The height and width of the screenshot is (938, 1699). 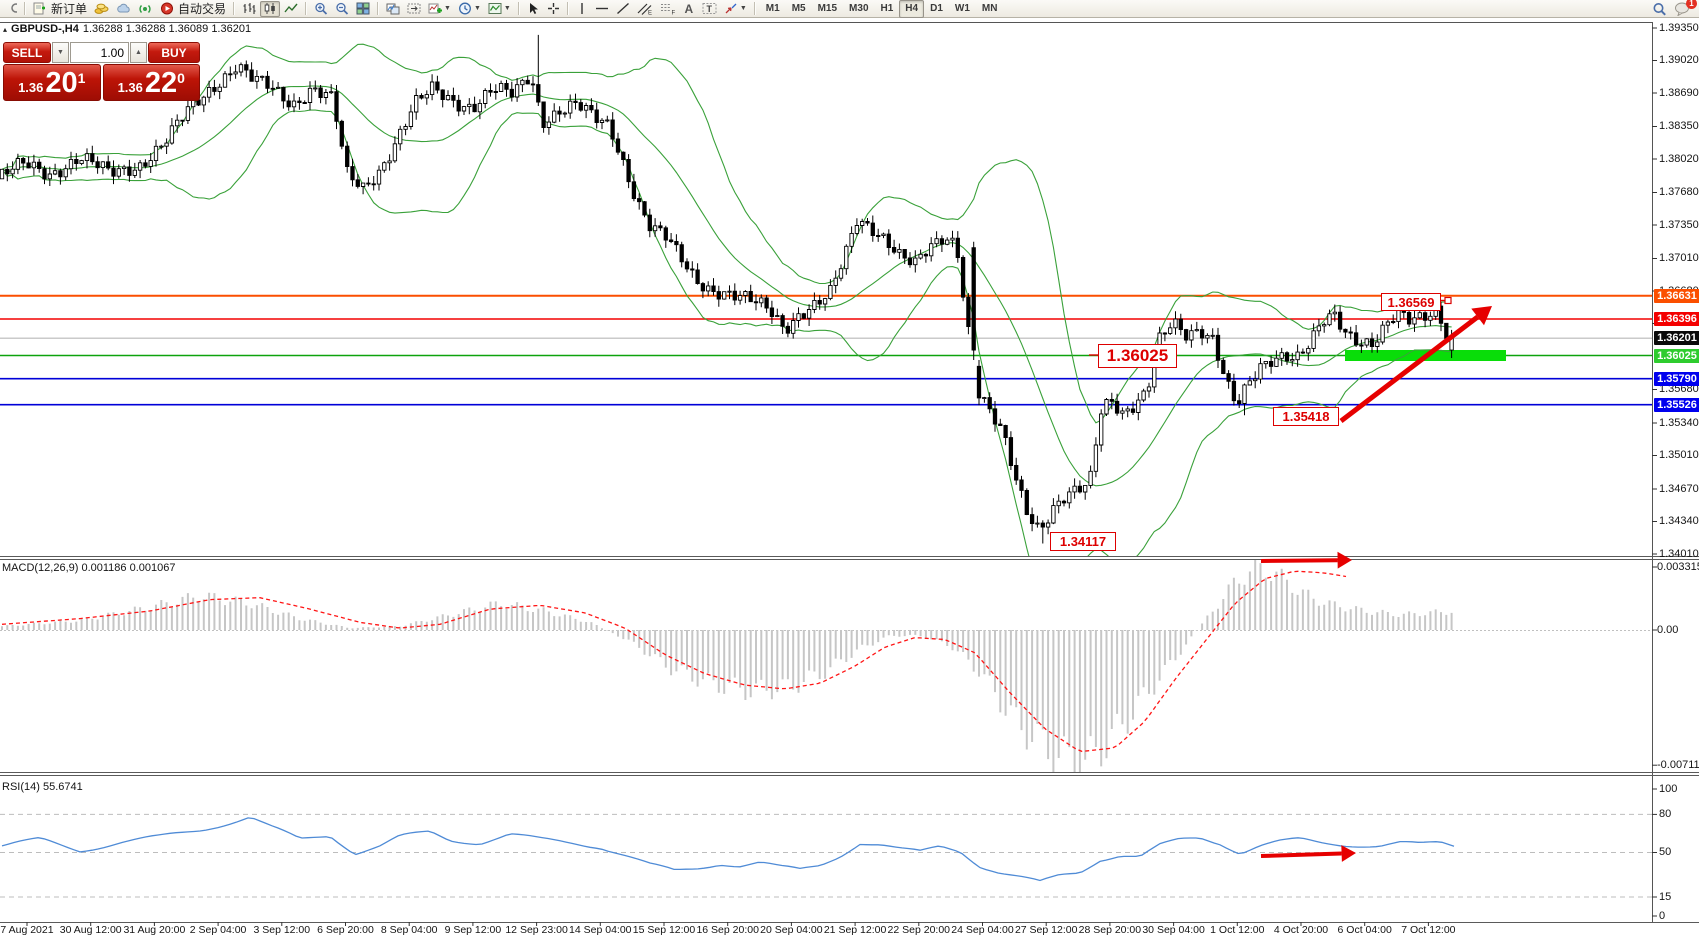 What do you see at coordinates (202, 9) in the screenshot?
I see `autotrading-label: 自动交易` at bounding box center [202, 9].